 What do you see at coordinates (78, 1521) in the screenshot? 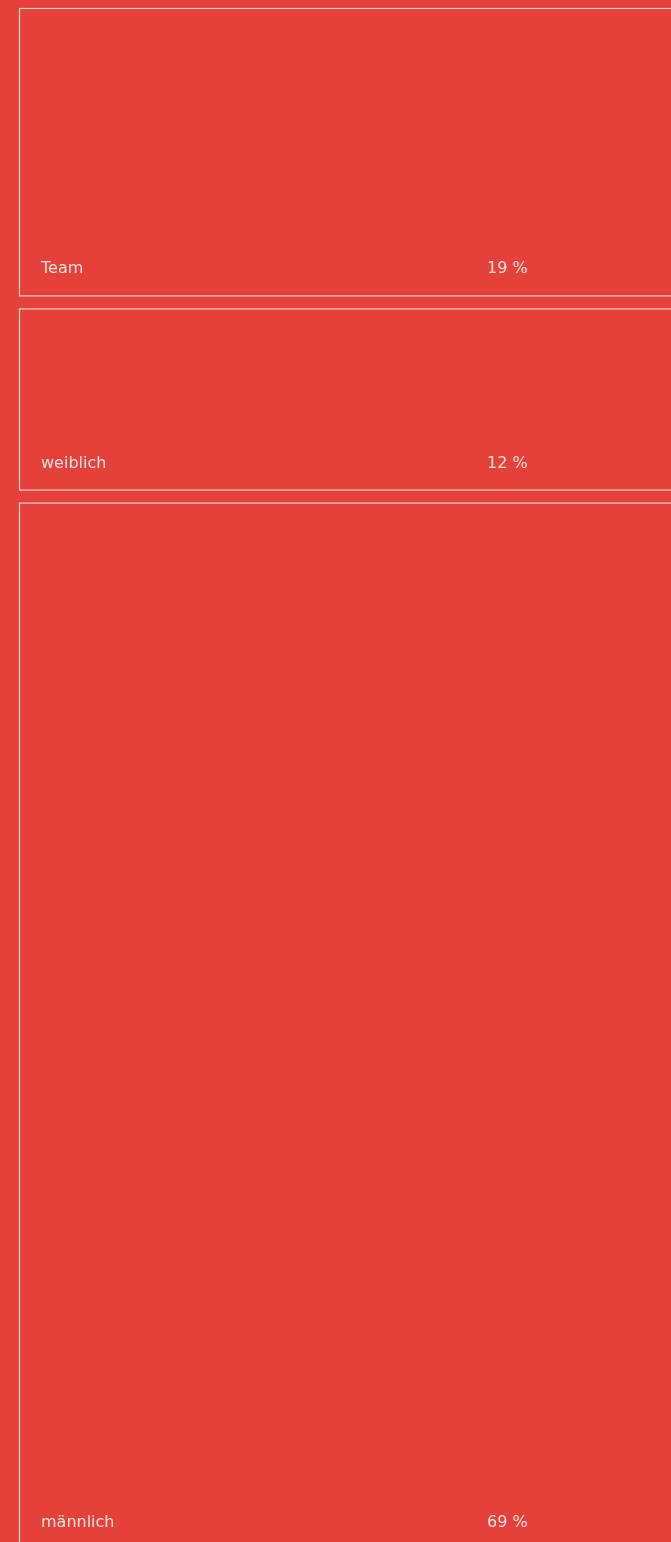
I see `category-label: männlich` at bounding box center [78, 1521].